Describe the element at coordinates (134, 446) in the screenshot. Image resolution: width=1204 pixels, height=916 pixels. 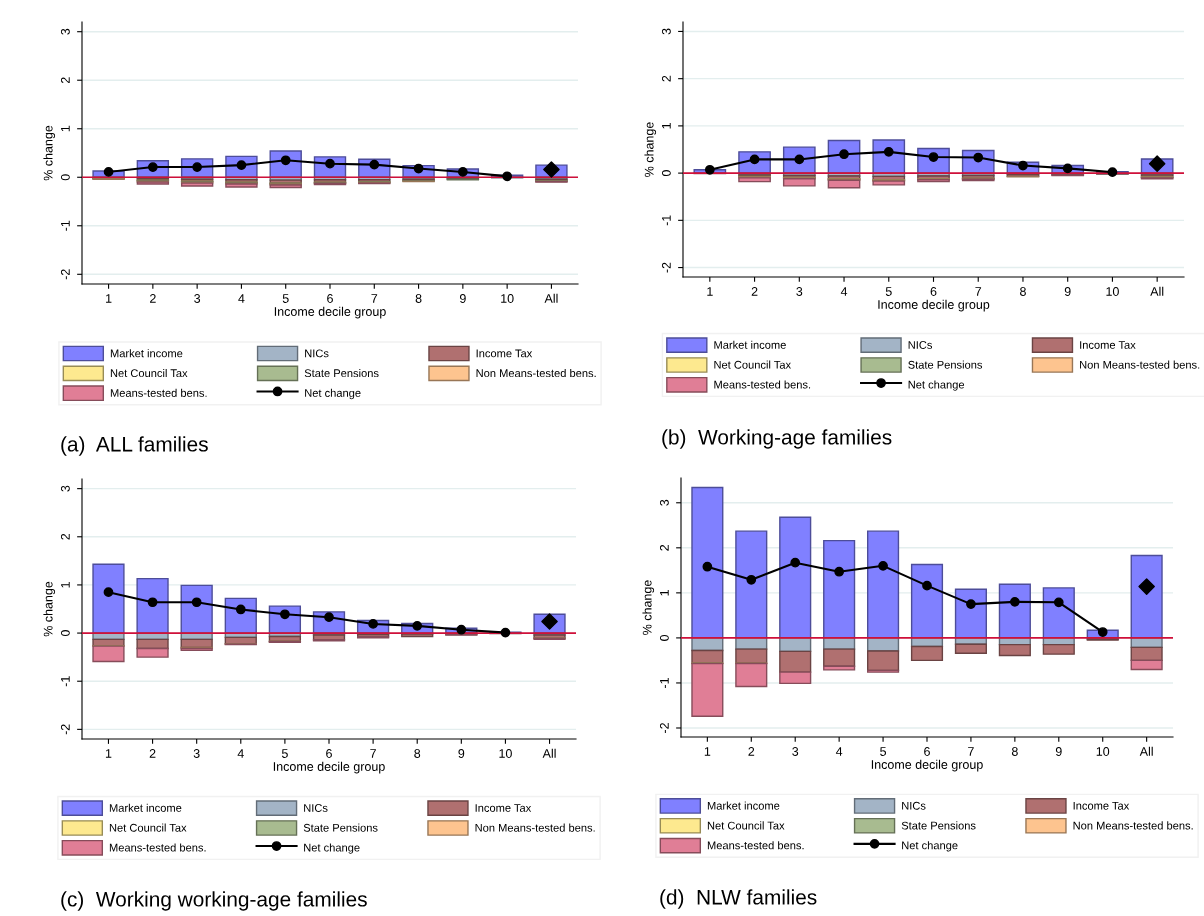
I see `text: (a) ALL families` at that location.